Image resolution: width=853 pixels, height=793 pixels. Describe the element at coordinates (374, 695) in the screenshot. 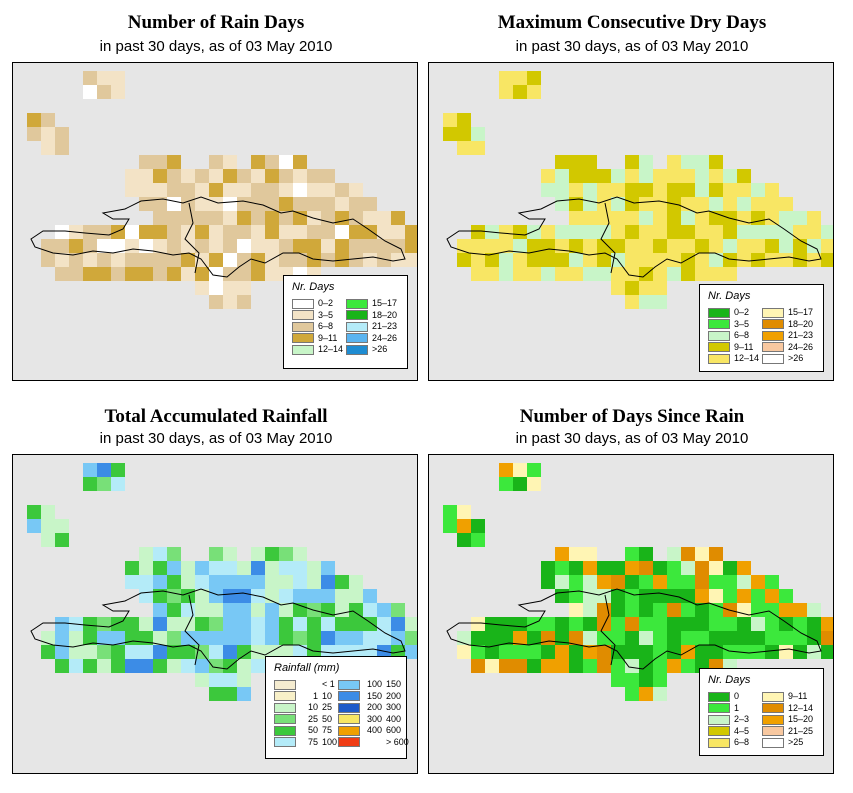

I see `legend-label-low: 150` at that location.